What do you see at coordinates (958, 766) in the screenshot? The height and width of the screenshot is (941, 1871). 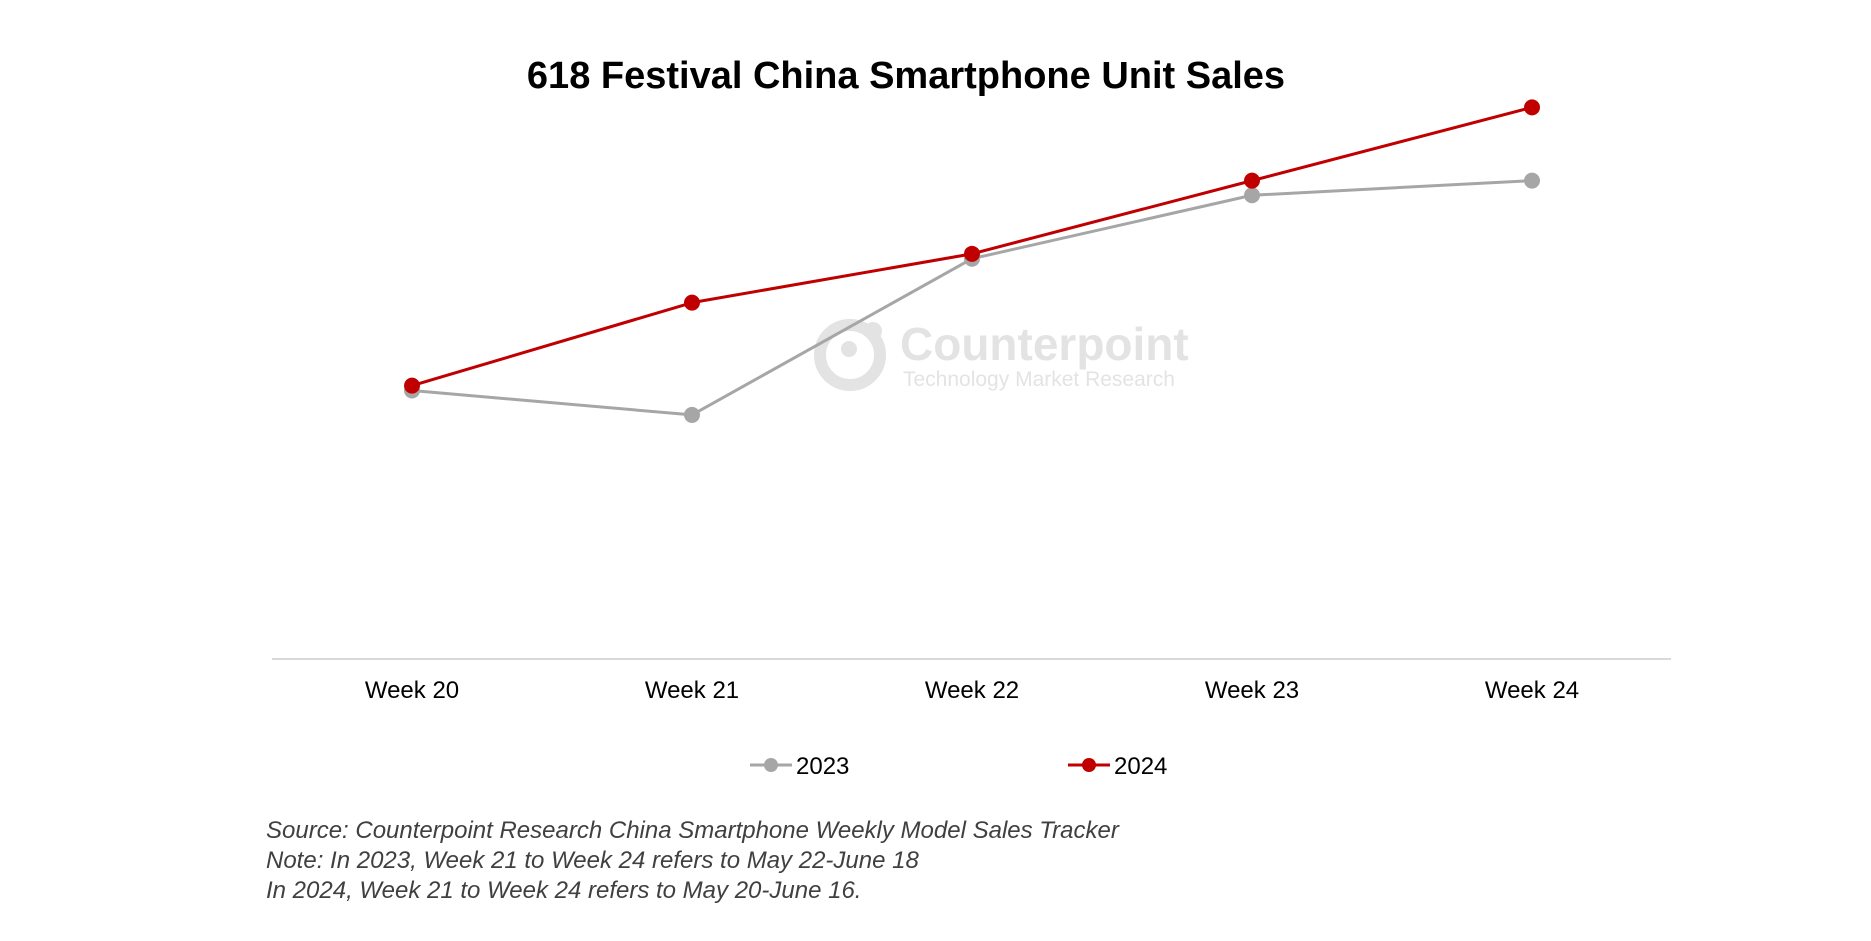 I see `legend: 2023 2024` at bounding box center [958, 766].